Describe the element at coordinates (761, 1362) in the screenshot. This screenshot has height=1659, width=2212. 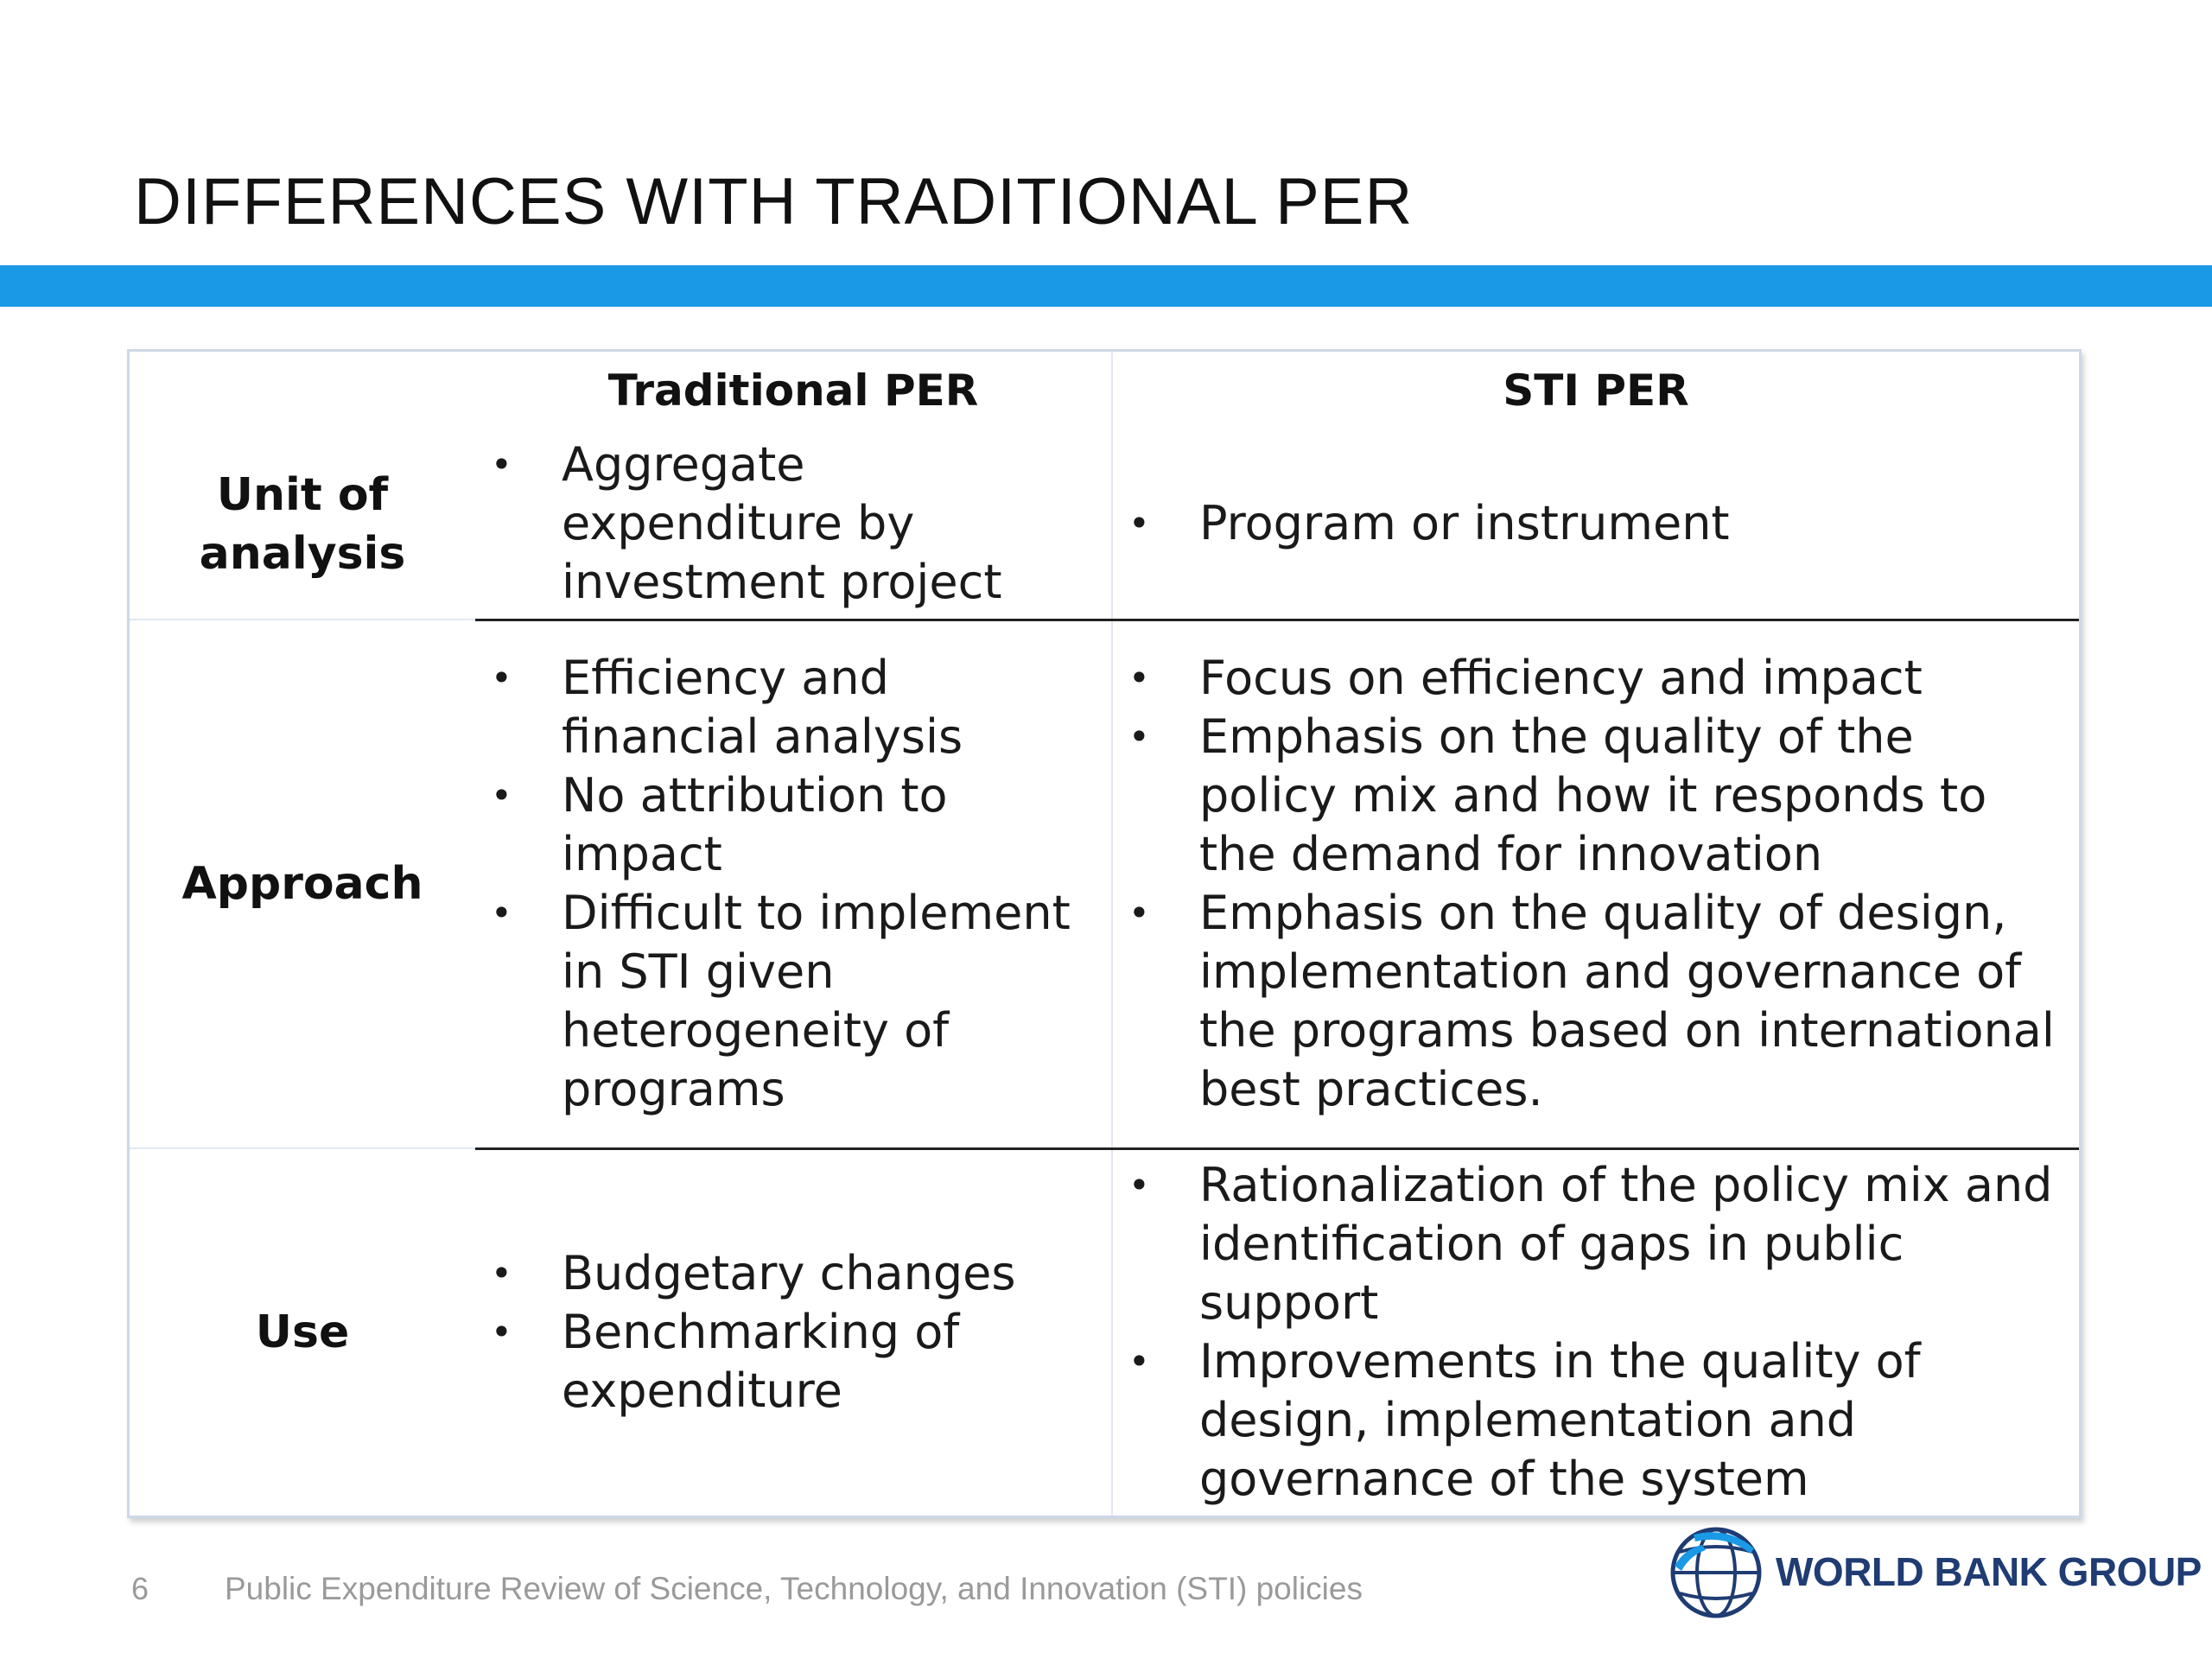
I see `bullet-text: Benchmarking of expenditure` at that location.